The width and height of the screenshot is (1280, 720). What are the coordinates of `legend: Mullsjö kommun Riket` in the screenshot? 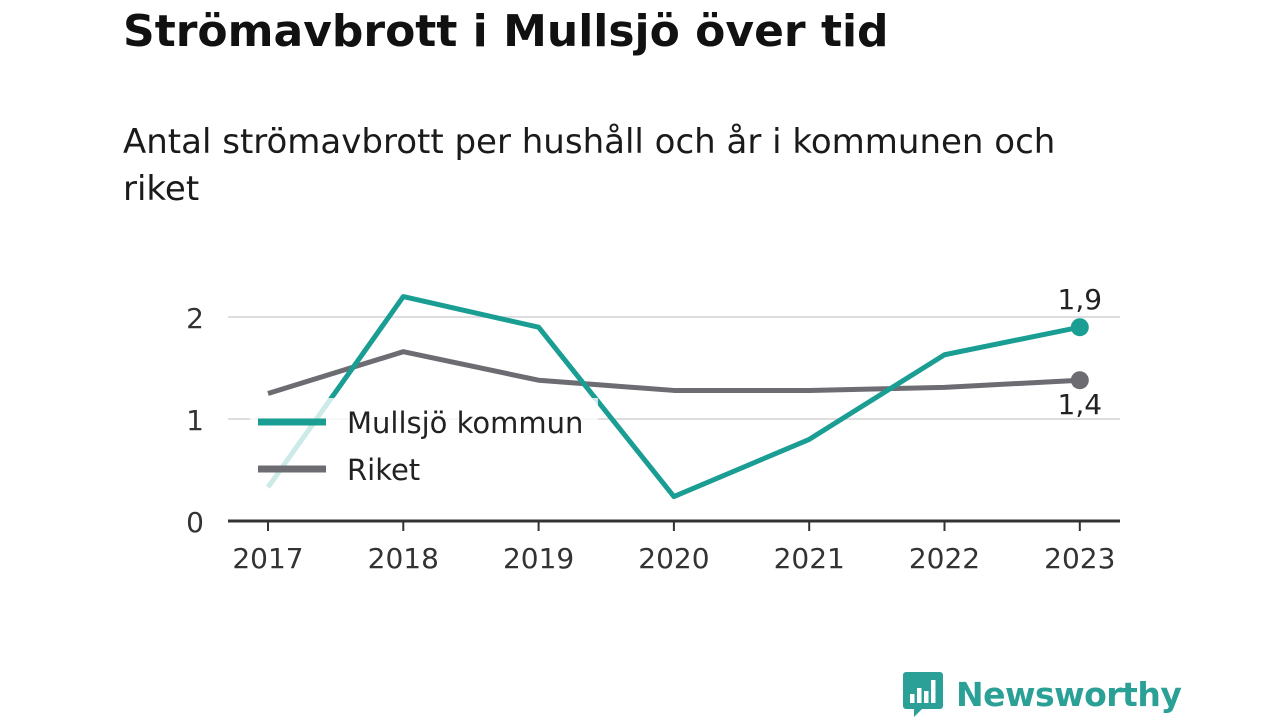 It's located at (424, 447).